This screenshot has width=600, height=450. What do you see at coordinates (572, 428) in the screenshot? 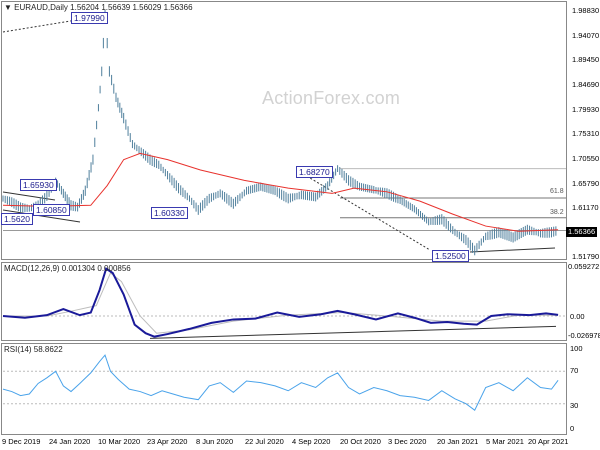
I see `rsi-tick: 0` at bounding box center [572, 428].